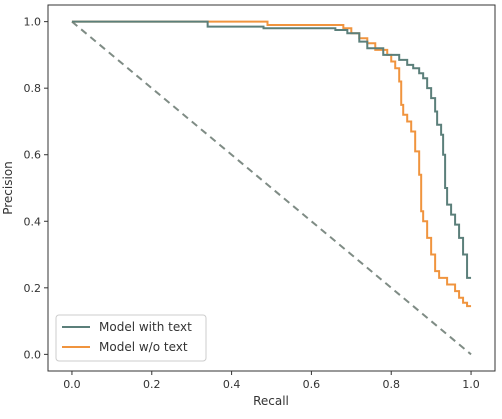  I want to click on y-tick-label: 1.0, so click(33, 22).